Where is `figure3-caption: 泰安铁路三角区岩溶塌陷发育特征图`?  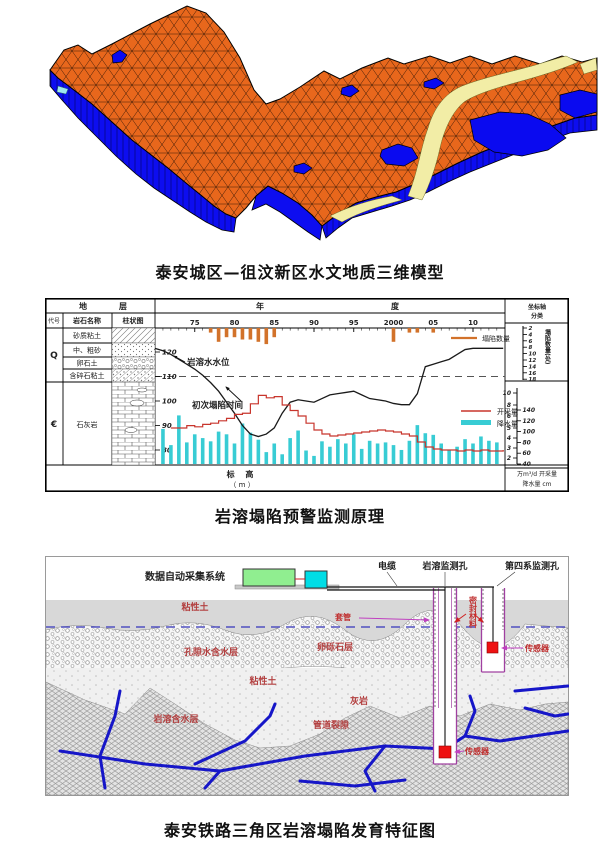
figure3-caption: 泰安铁路三角区岩溶塌陷发育特征图 is located at coordinates (299, 830).